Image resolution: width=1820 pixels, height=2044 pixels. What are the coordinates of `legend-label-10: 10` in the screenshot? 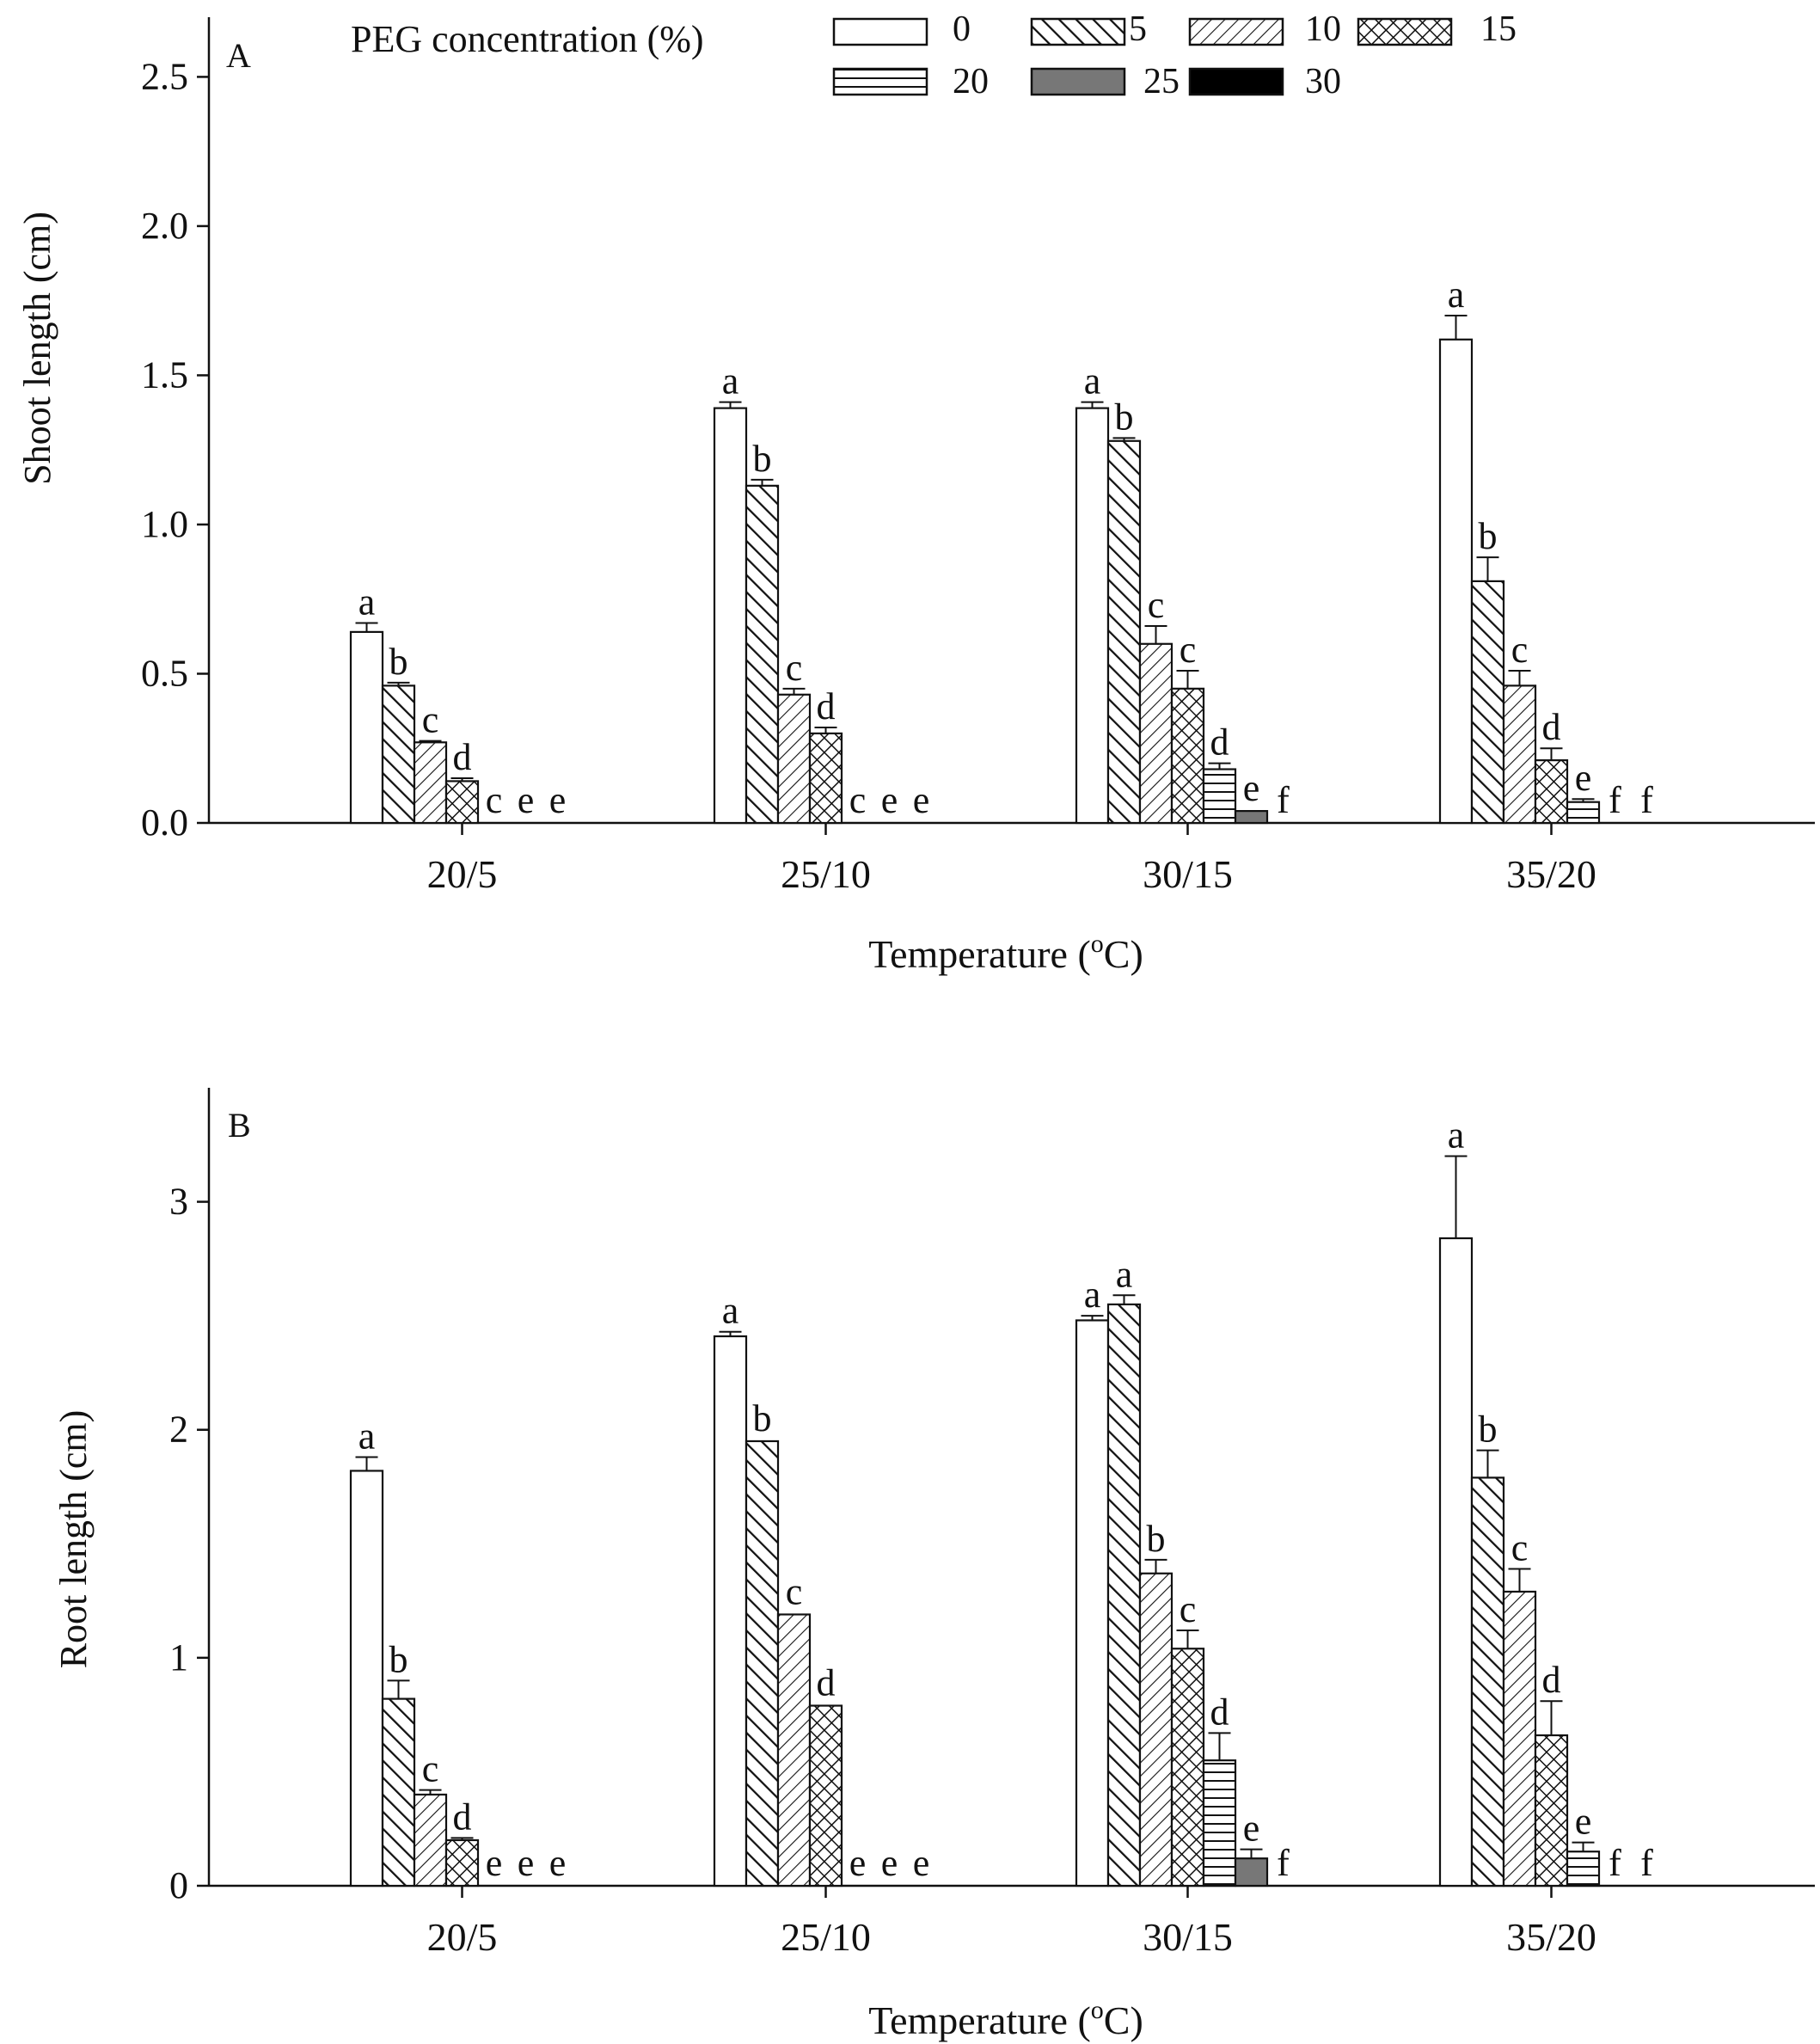 It's located at (1323, 29).